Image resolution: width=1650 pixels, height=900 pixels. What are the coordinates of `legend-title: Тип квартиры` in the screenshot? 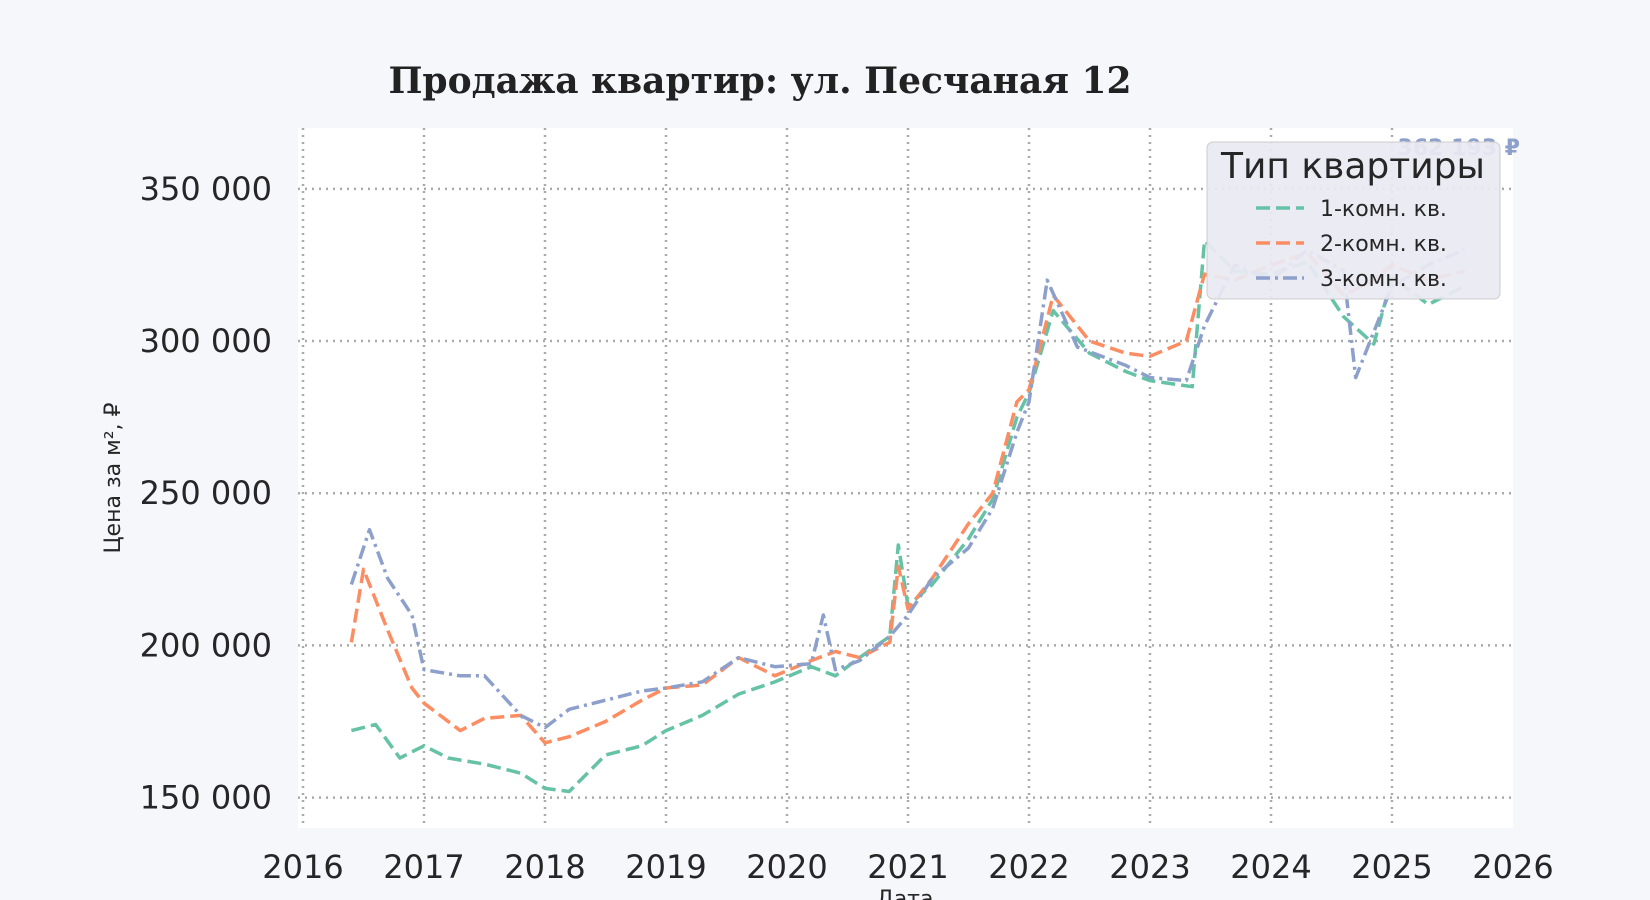 It's located at (1352, 166).